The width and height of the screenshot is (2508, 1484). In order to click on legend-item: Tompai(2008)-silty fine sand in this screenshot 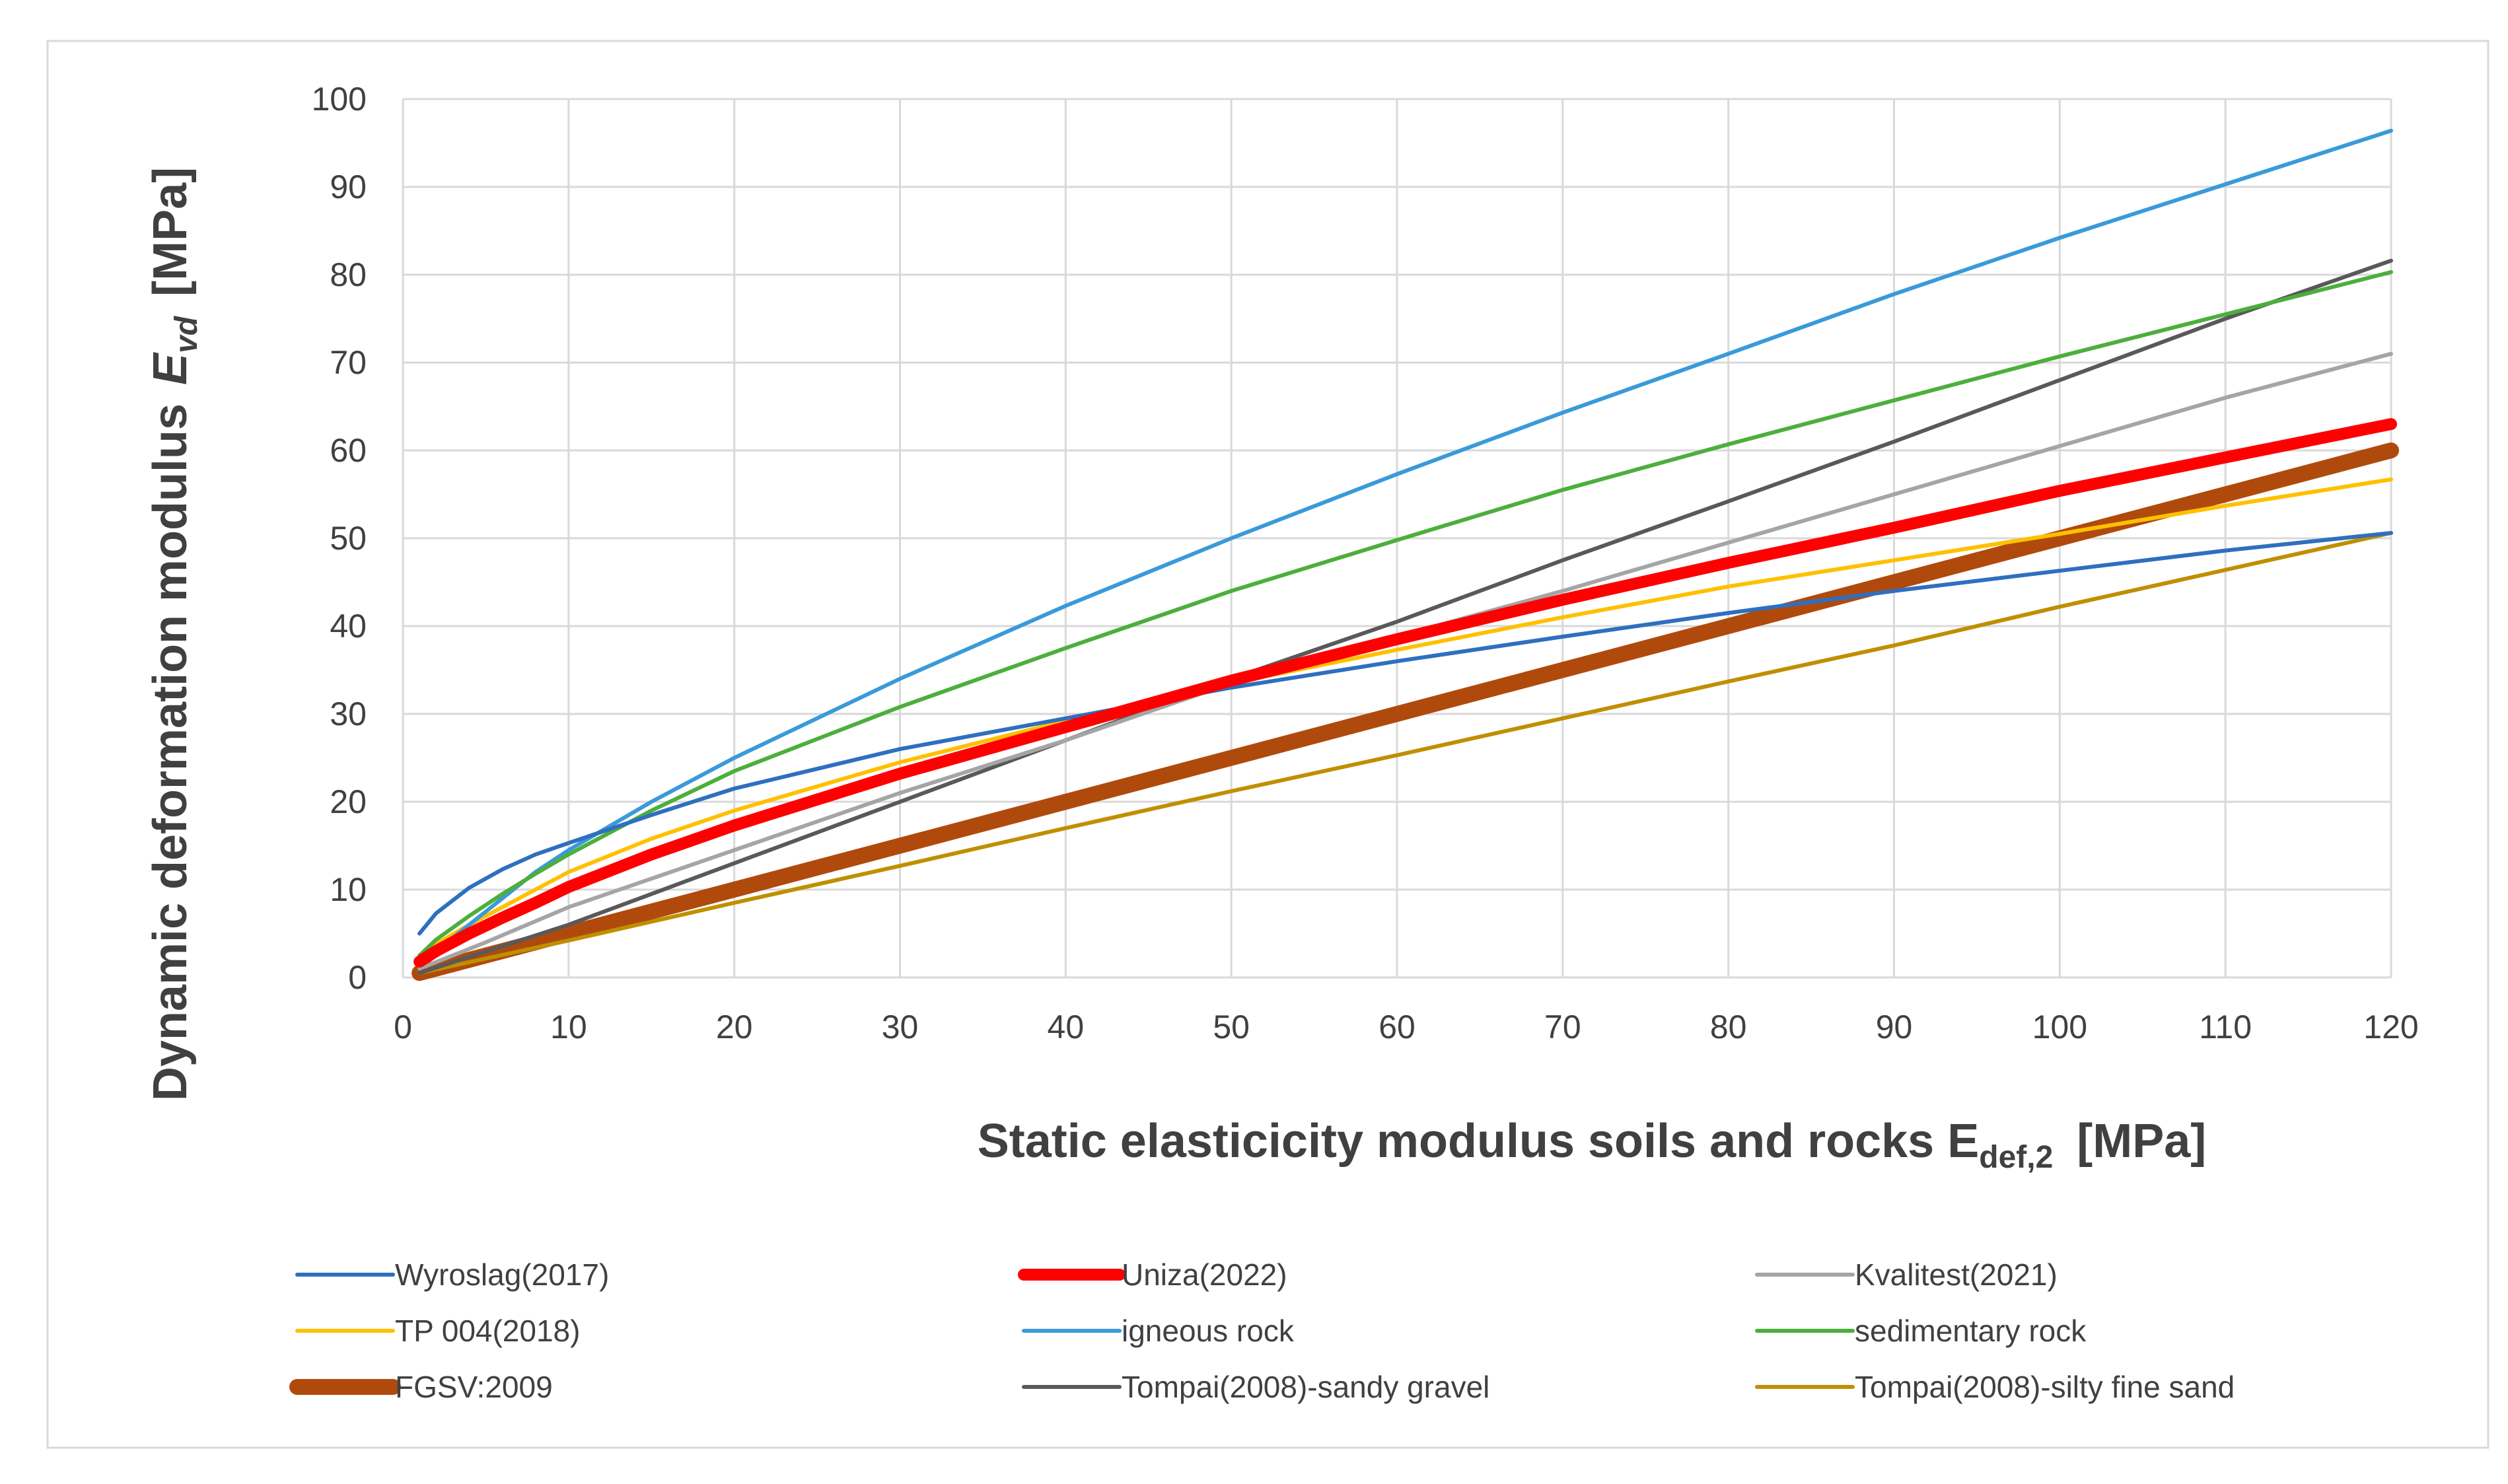, I will do `click(1995, 1387)`.